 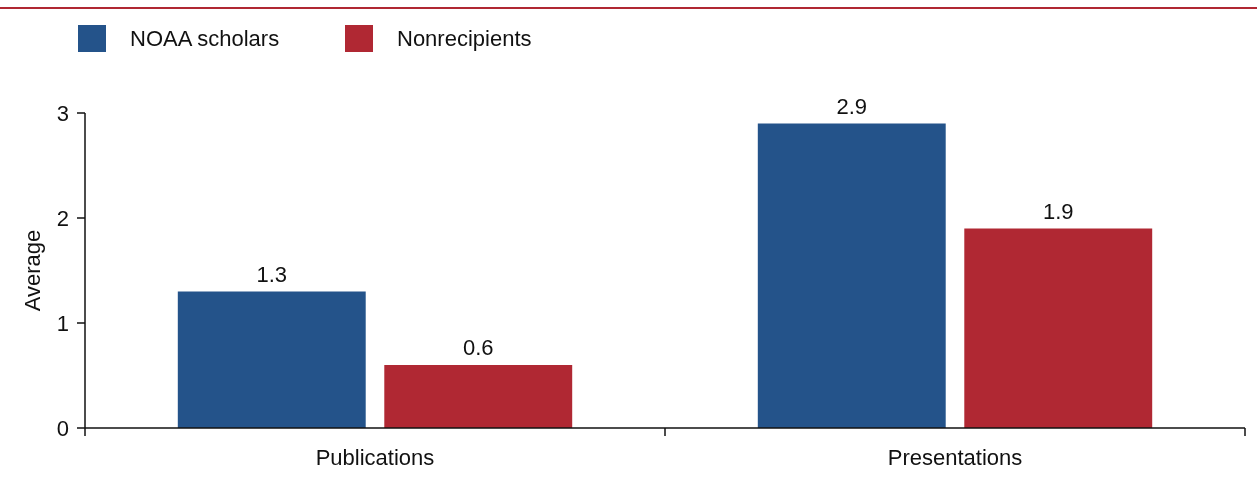 What do you see at coordinates (32, 270) in the screenshot?
I see `y-axis-title: Average` at bounding box center [32, 270].